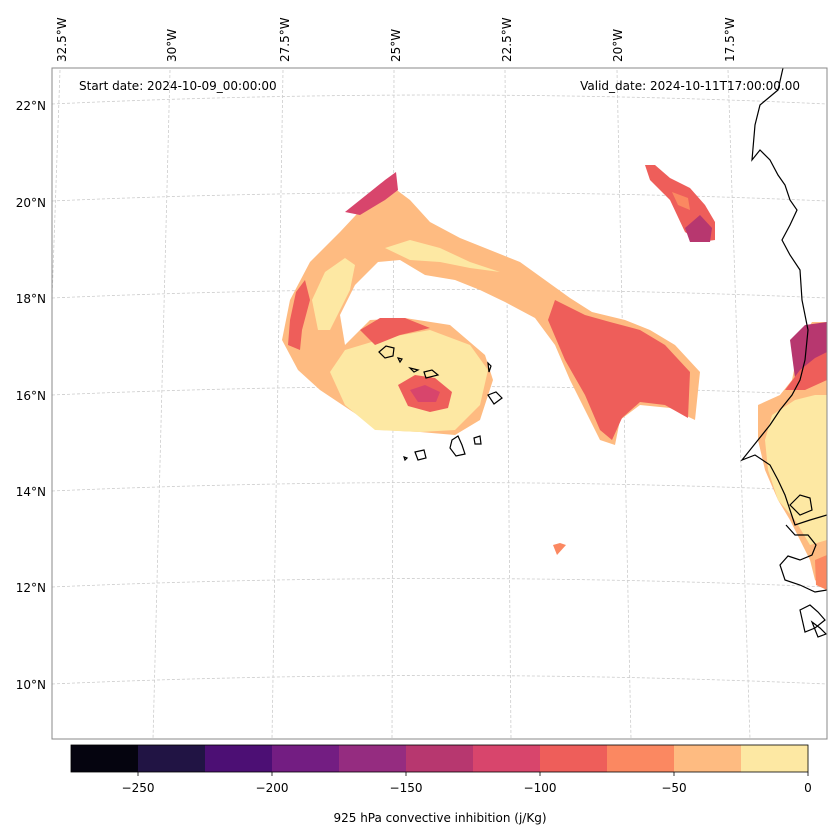  Describe the element at coordinates (431, 374) in the screenshot. I see `island-boavista-north` at that location.